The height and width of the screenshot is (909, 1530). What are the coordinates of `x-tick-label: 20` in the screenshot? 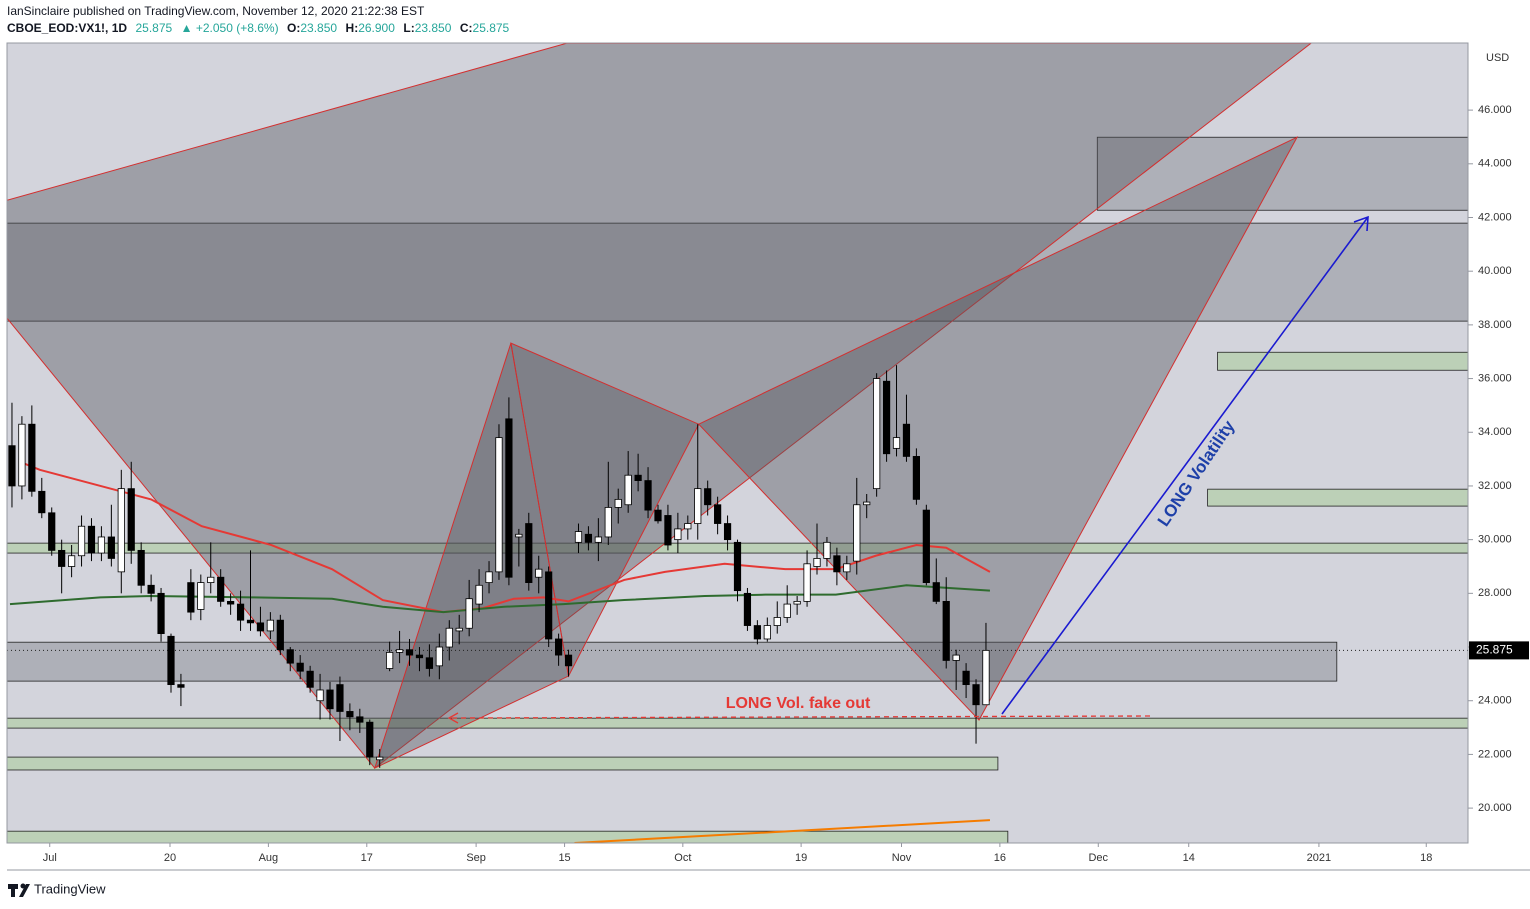 It's located at (170, 858).